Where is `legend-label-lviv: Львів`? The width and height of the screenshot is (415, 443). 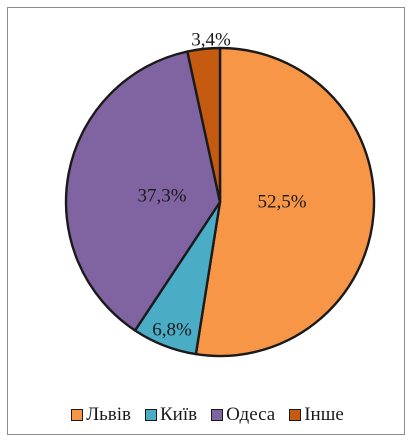
legend-label-lviv: Львів is located at coordinates (108, 414).